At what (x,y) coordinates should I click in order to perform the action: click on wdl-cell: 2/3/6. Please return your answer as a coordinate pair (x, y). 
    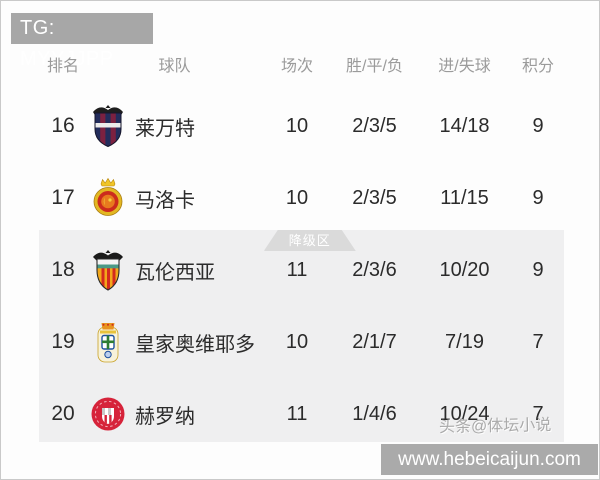
    Looking at the image, I should click on (374, 269).